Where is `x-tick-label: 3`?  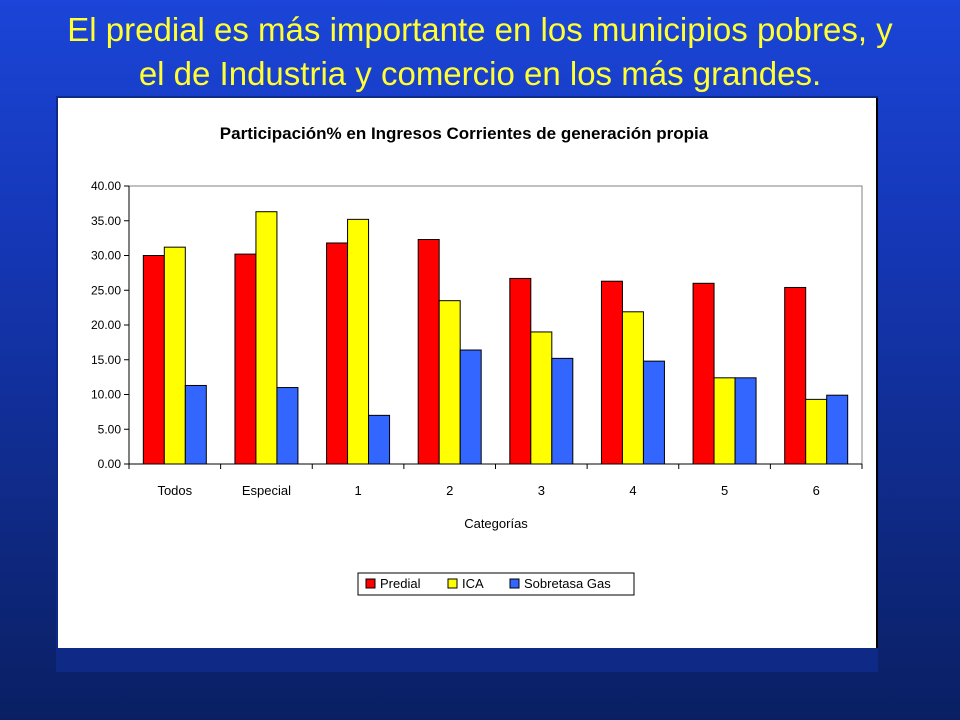
x-tick-label: 3 is located at coordinates (541, 490).